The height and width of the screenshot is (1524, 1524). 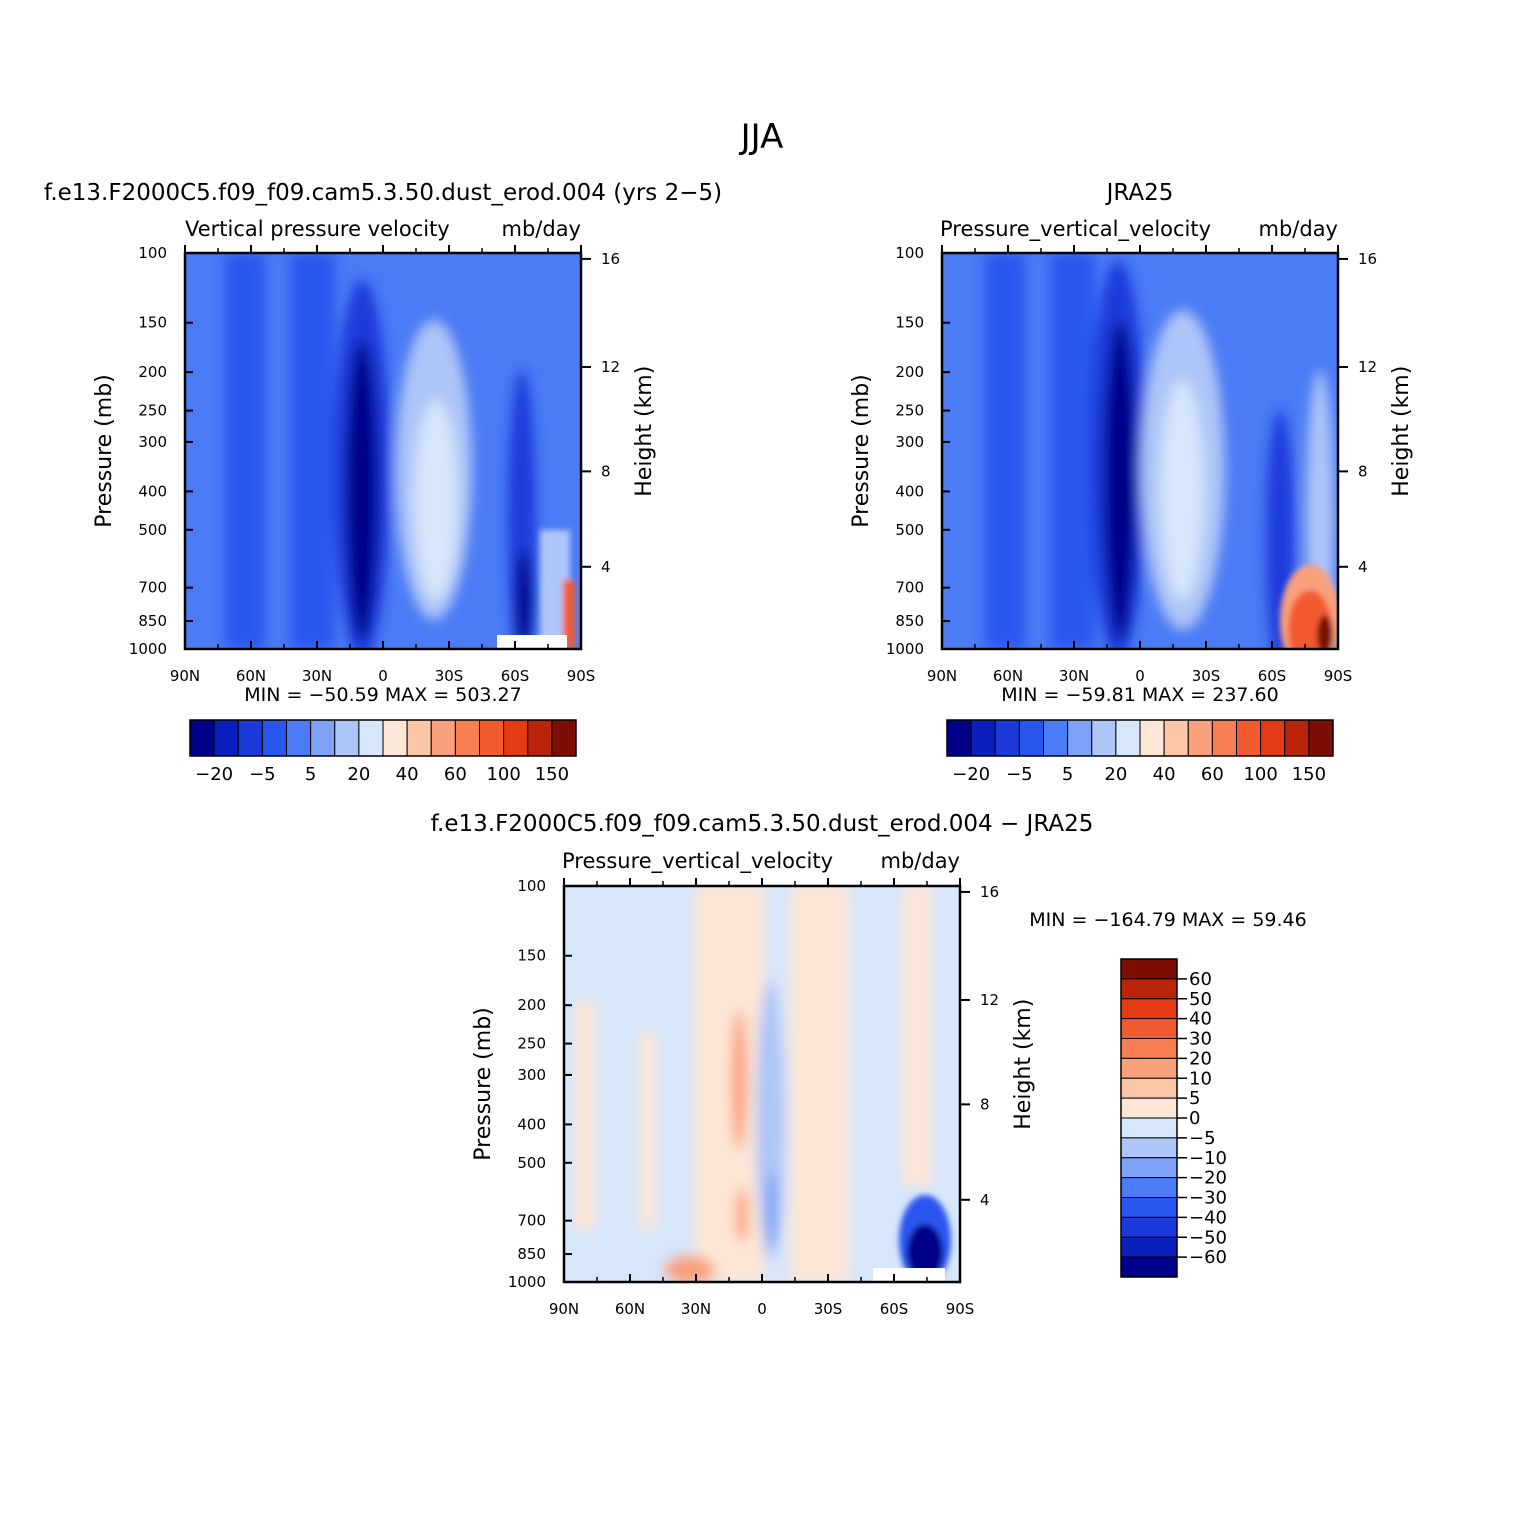 I want to click on x-tick-label: 90N, so click(x=942, y=676).